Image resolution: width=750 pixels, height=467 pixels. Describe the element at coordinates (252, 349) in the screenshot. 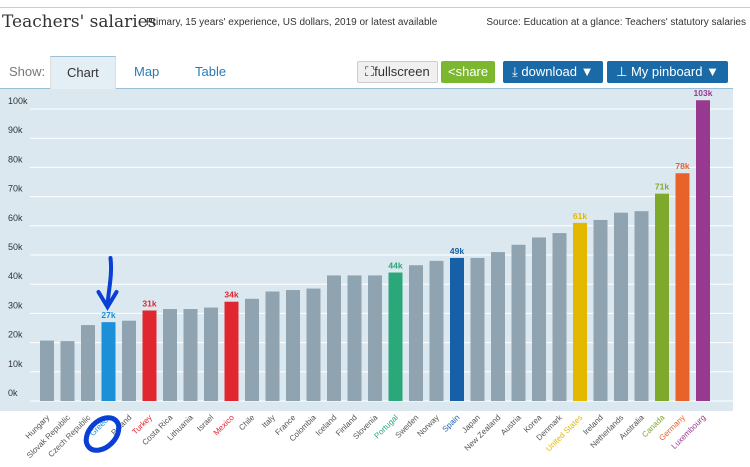

I see `bar-chile` at that location.